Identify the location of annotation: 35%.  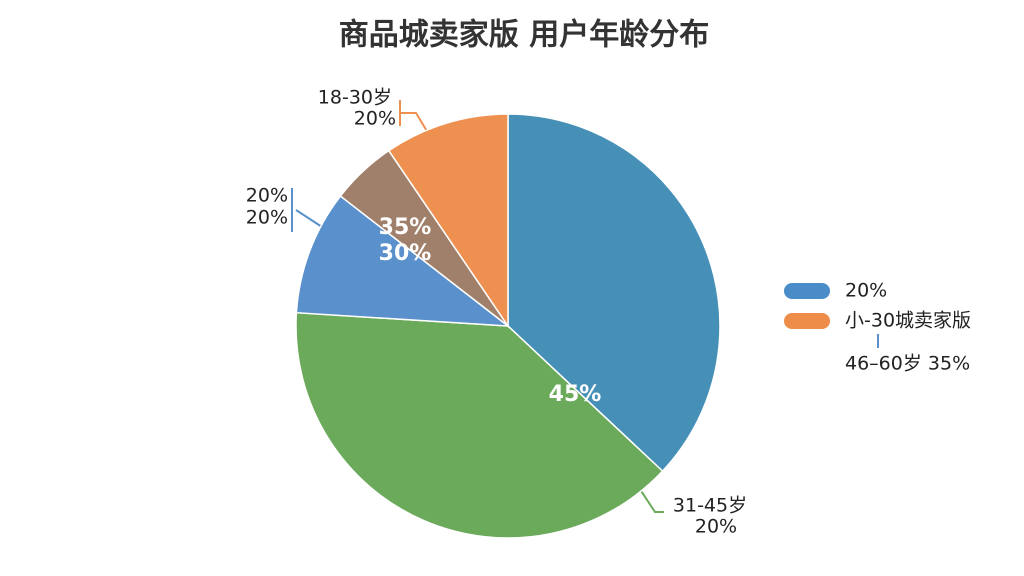
(405, 227).